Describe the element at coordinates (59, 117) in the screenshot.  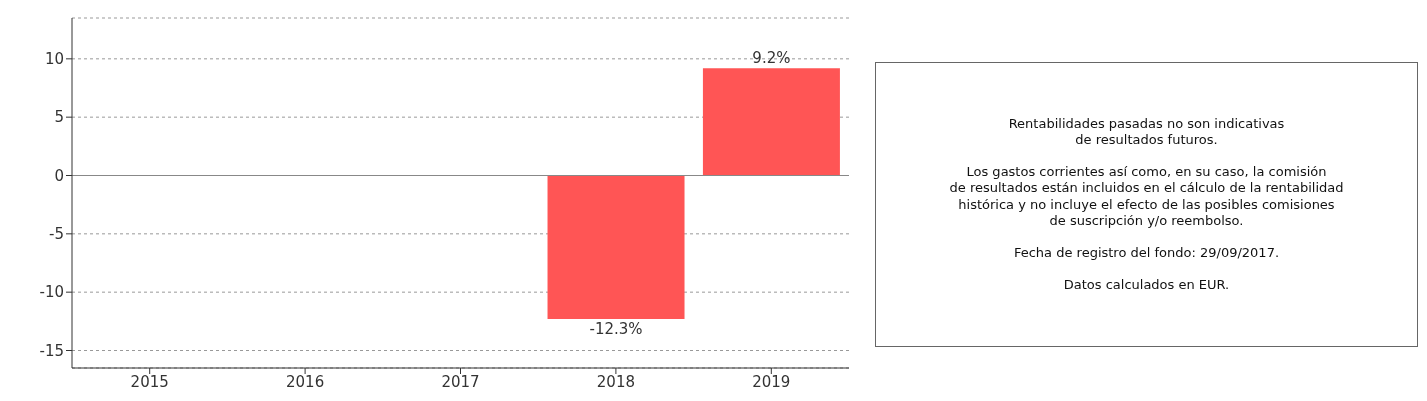
I see `y-tick-label: 5` at that location.